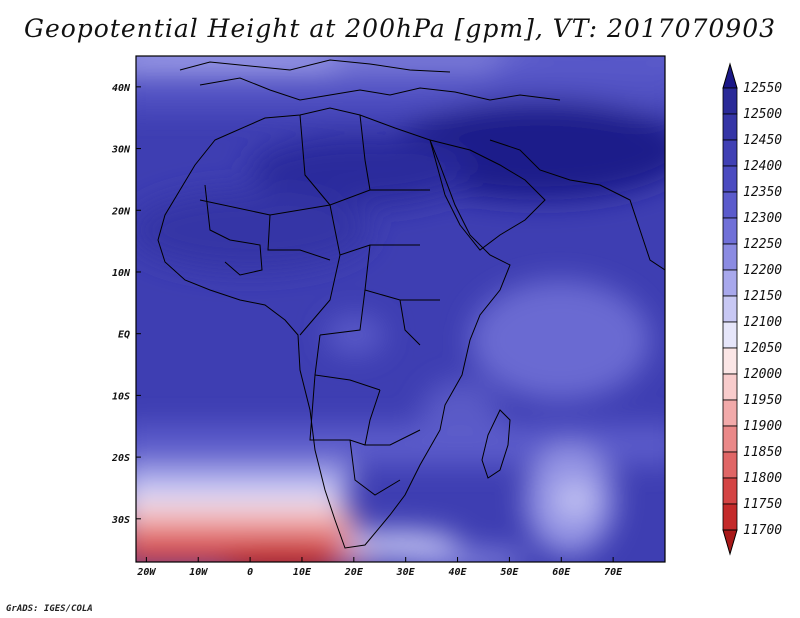  Describe the element at coordinates (49, 609) in the screenshot. I see `footer-credit: GrADS: IGES/COLA` at that location.